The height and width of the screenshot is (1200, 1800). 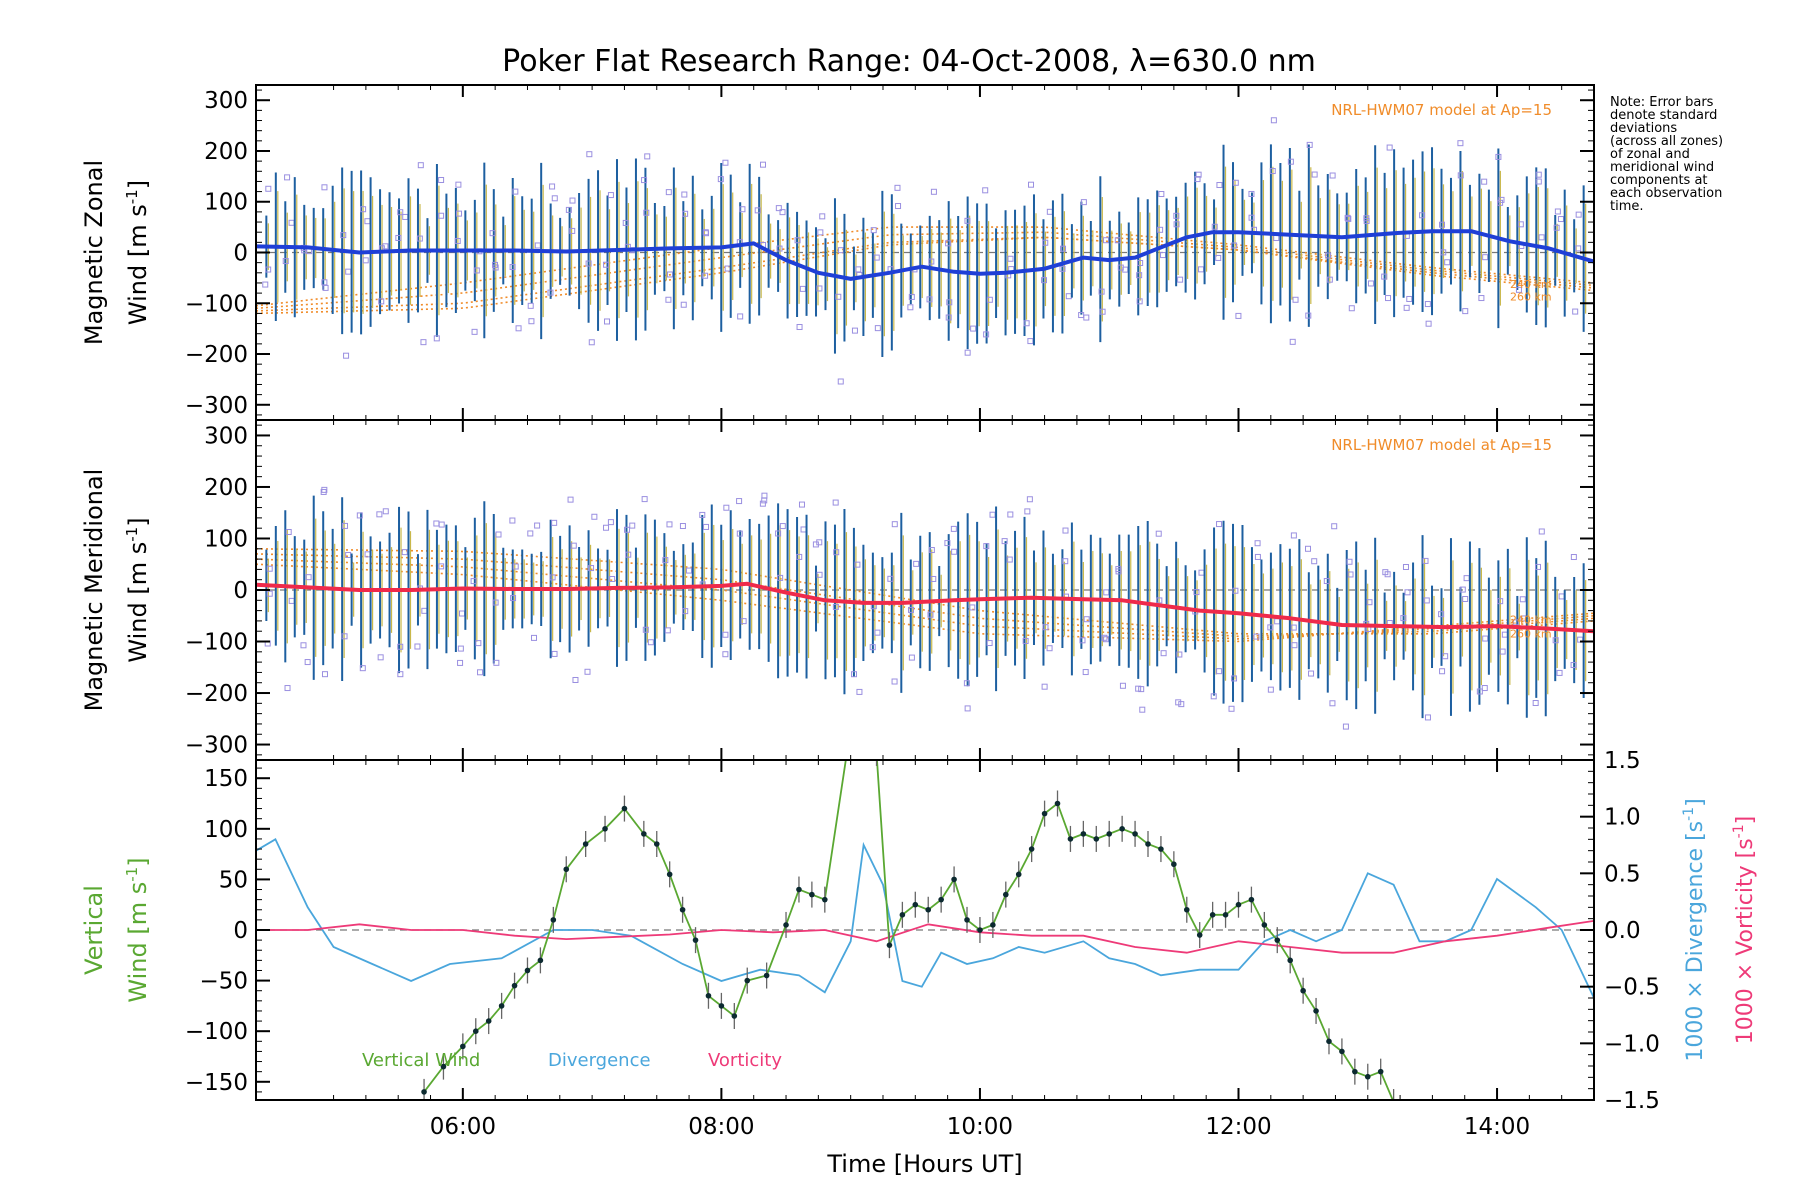 What do you see at coordinates (116, 929) in the screenshot?
I see `y-axis-label: Vertical Wind [m s-1]` at bounding box center [116, 929].